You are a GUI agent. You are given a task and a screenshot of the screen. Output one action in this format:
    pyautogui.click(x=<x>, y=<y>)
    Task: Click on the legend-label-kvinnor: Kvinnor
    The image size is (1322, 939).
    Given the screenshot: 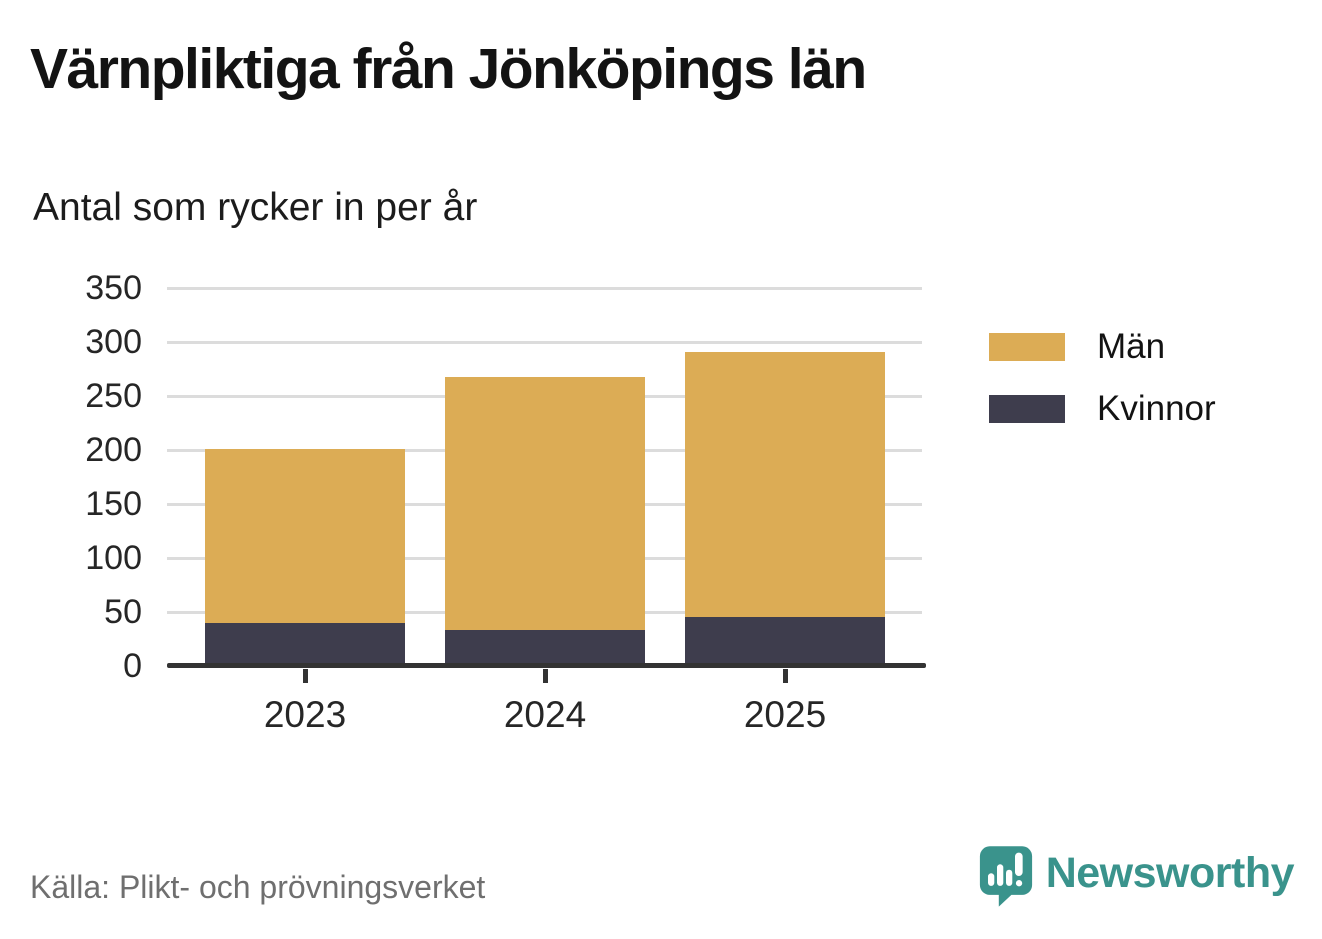 What is the action you would take?
    pyautogui.click(x=1156, y=408)
    